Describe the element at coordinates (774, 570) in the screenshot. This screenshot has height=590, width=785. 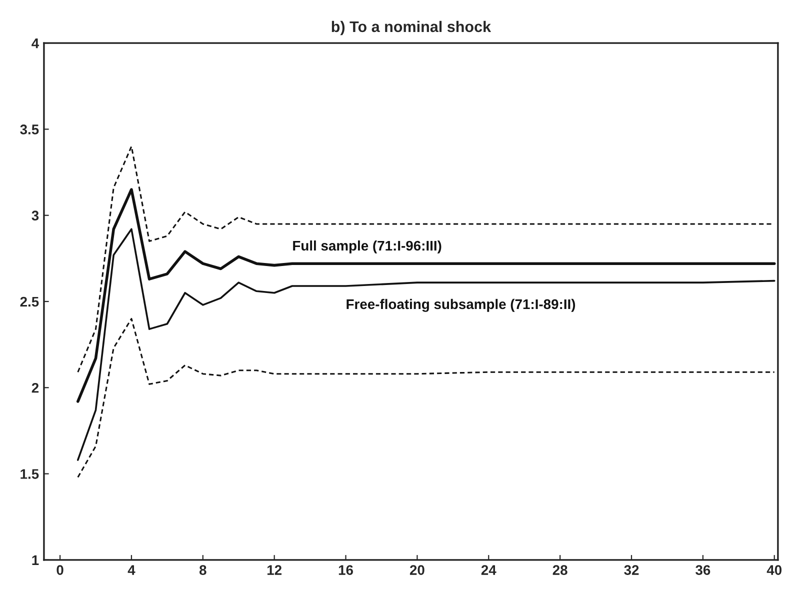
I see `x-tick-label: 40` at that location.